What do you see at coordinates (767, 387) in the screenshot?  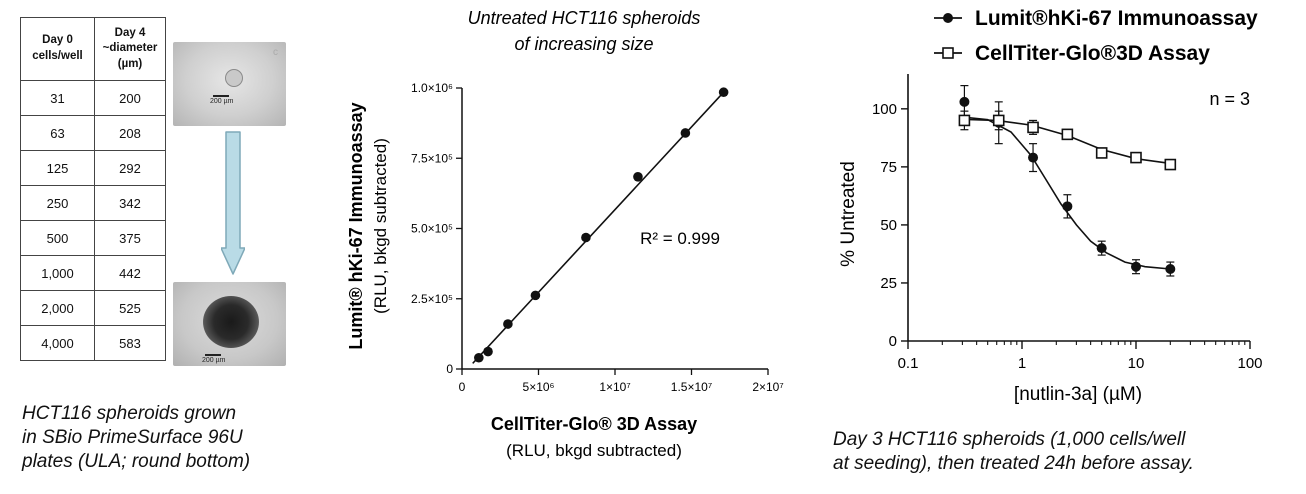 I see `x-tick-label: 2×10⁷` at bounding box center [767, 387].